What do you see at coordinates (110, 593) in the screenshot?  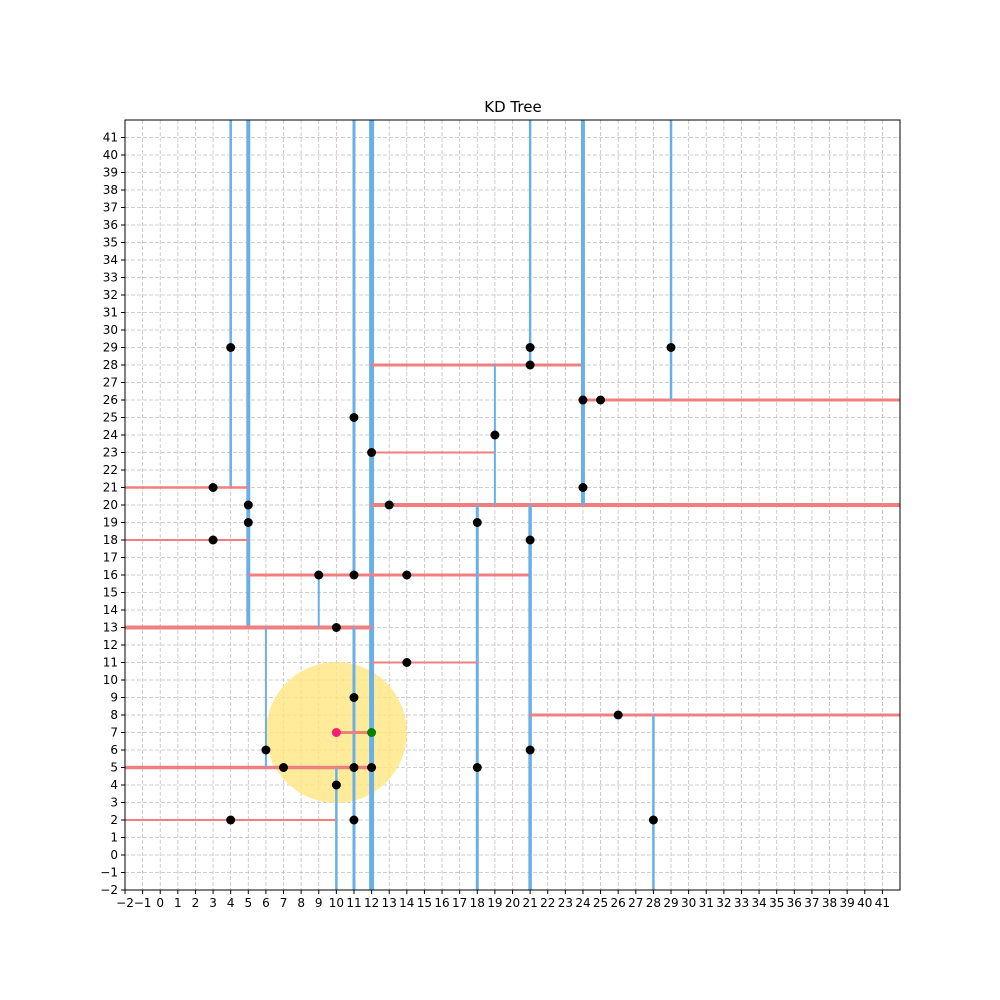 I see `y-tick-label: 15` at bounding box center [110, 593].